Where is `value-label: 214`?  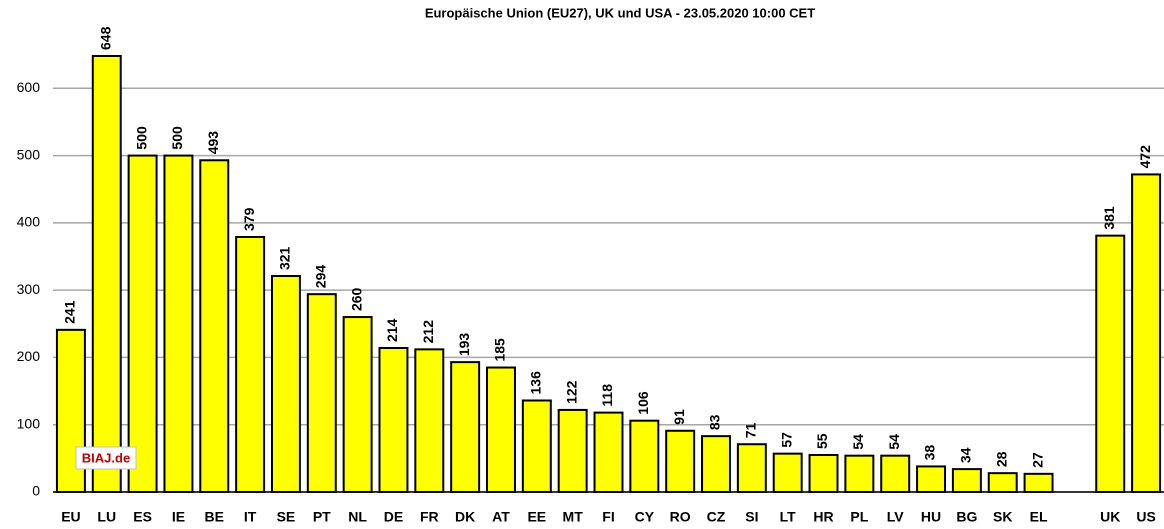 value-label: 214 is located at coordinates (392, 330).